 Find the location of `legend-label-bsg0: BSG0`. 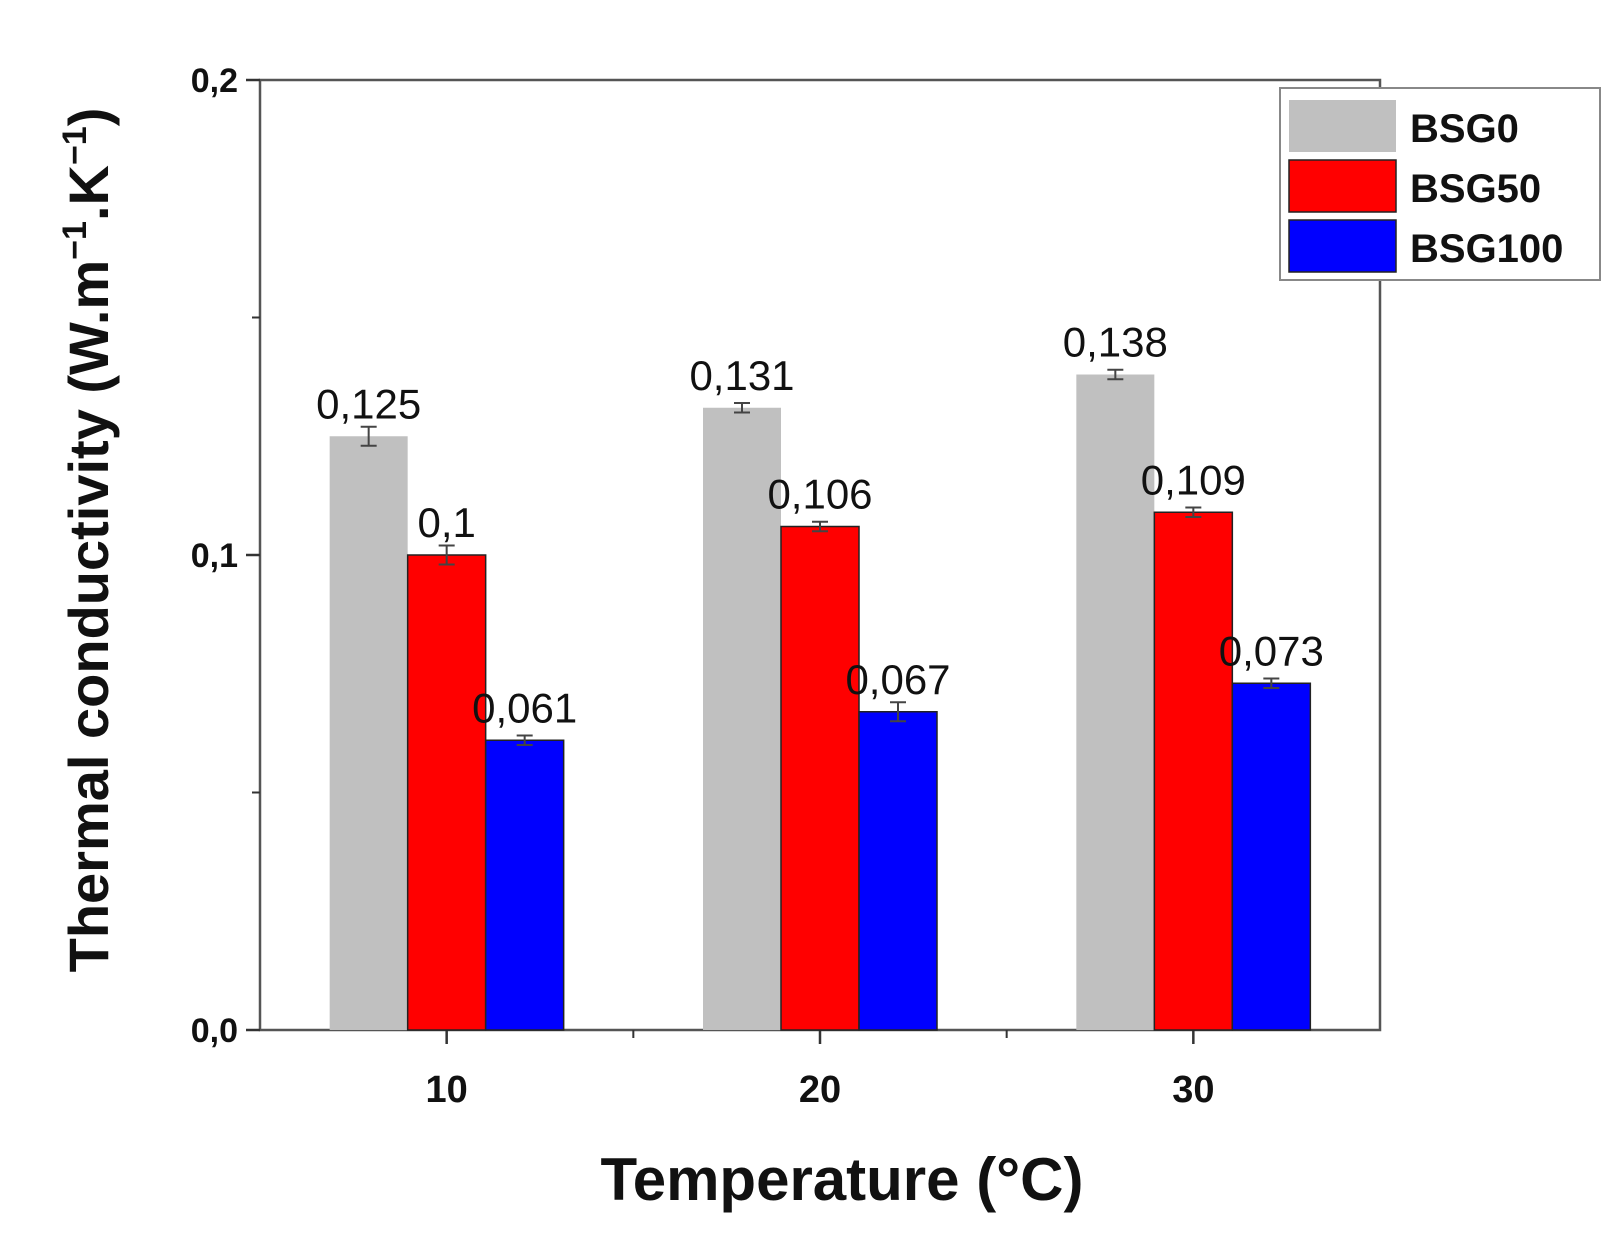

legend-label-bsg0: BSG0 is located at coordinates (1464, 129).